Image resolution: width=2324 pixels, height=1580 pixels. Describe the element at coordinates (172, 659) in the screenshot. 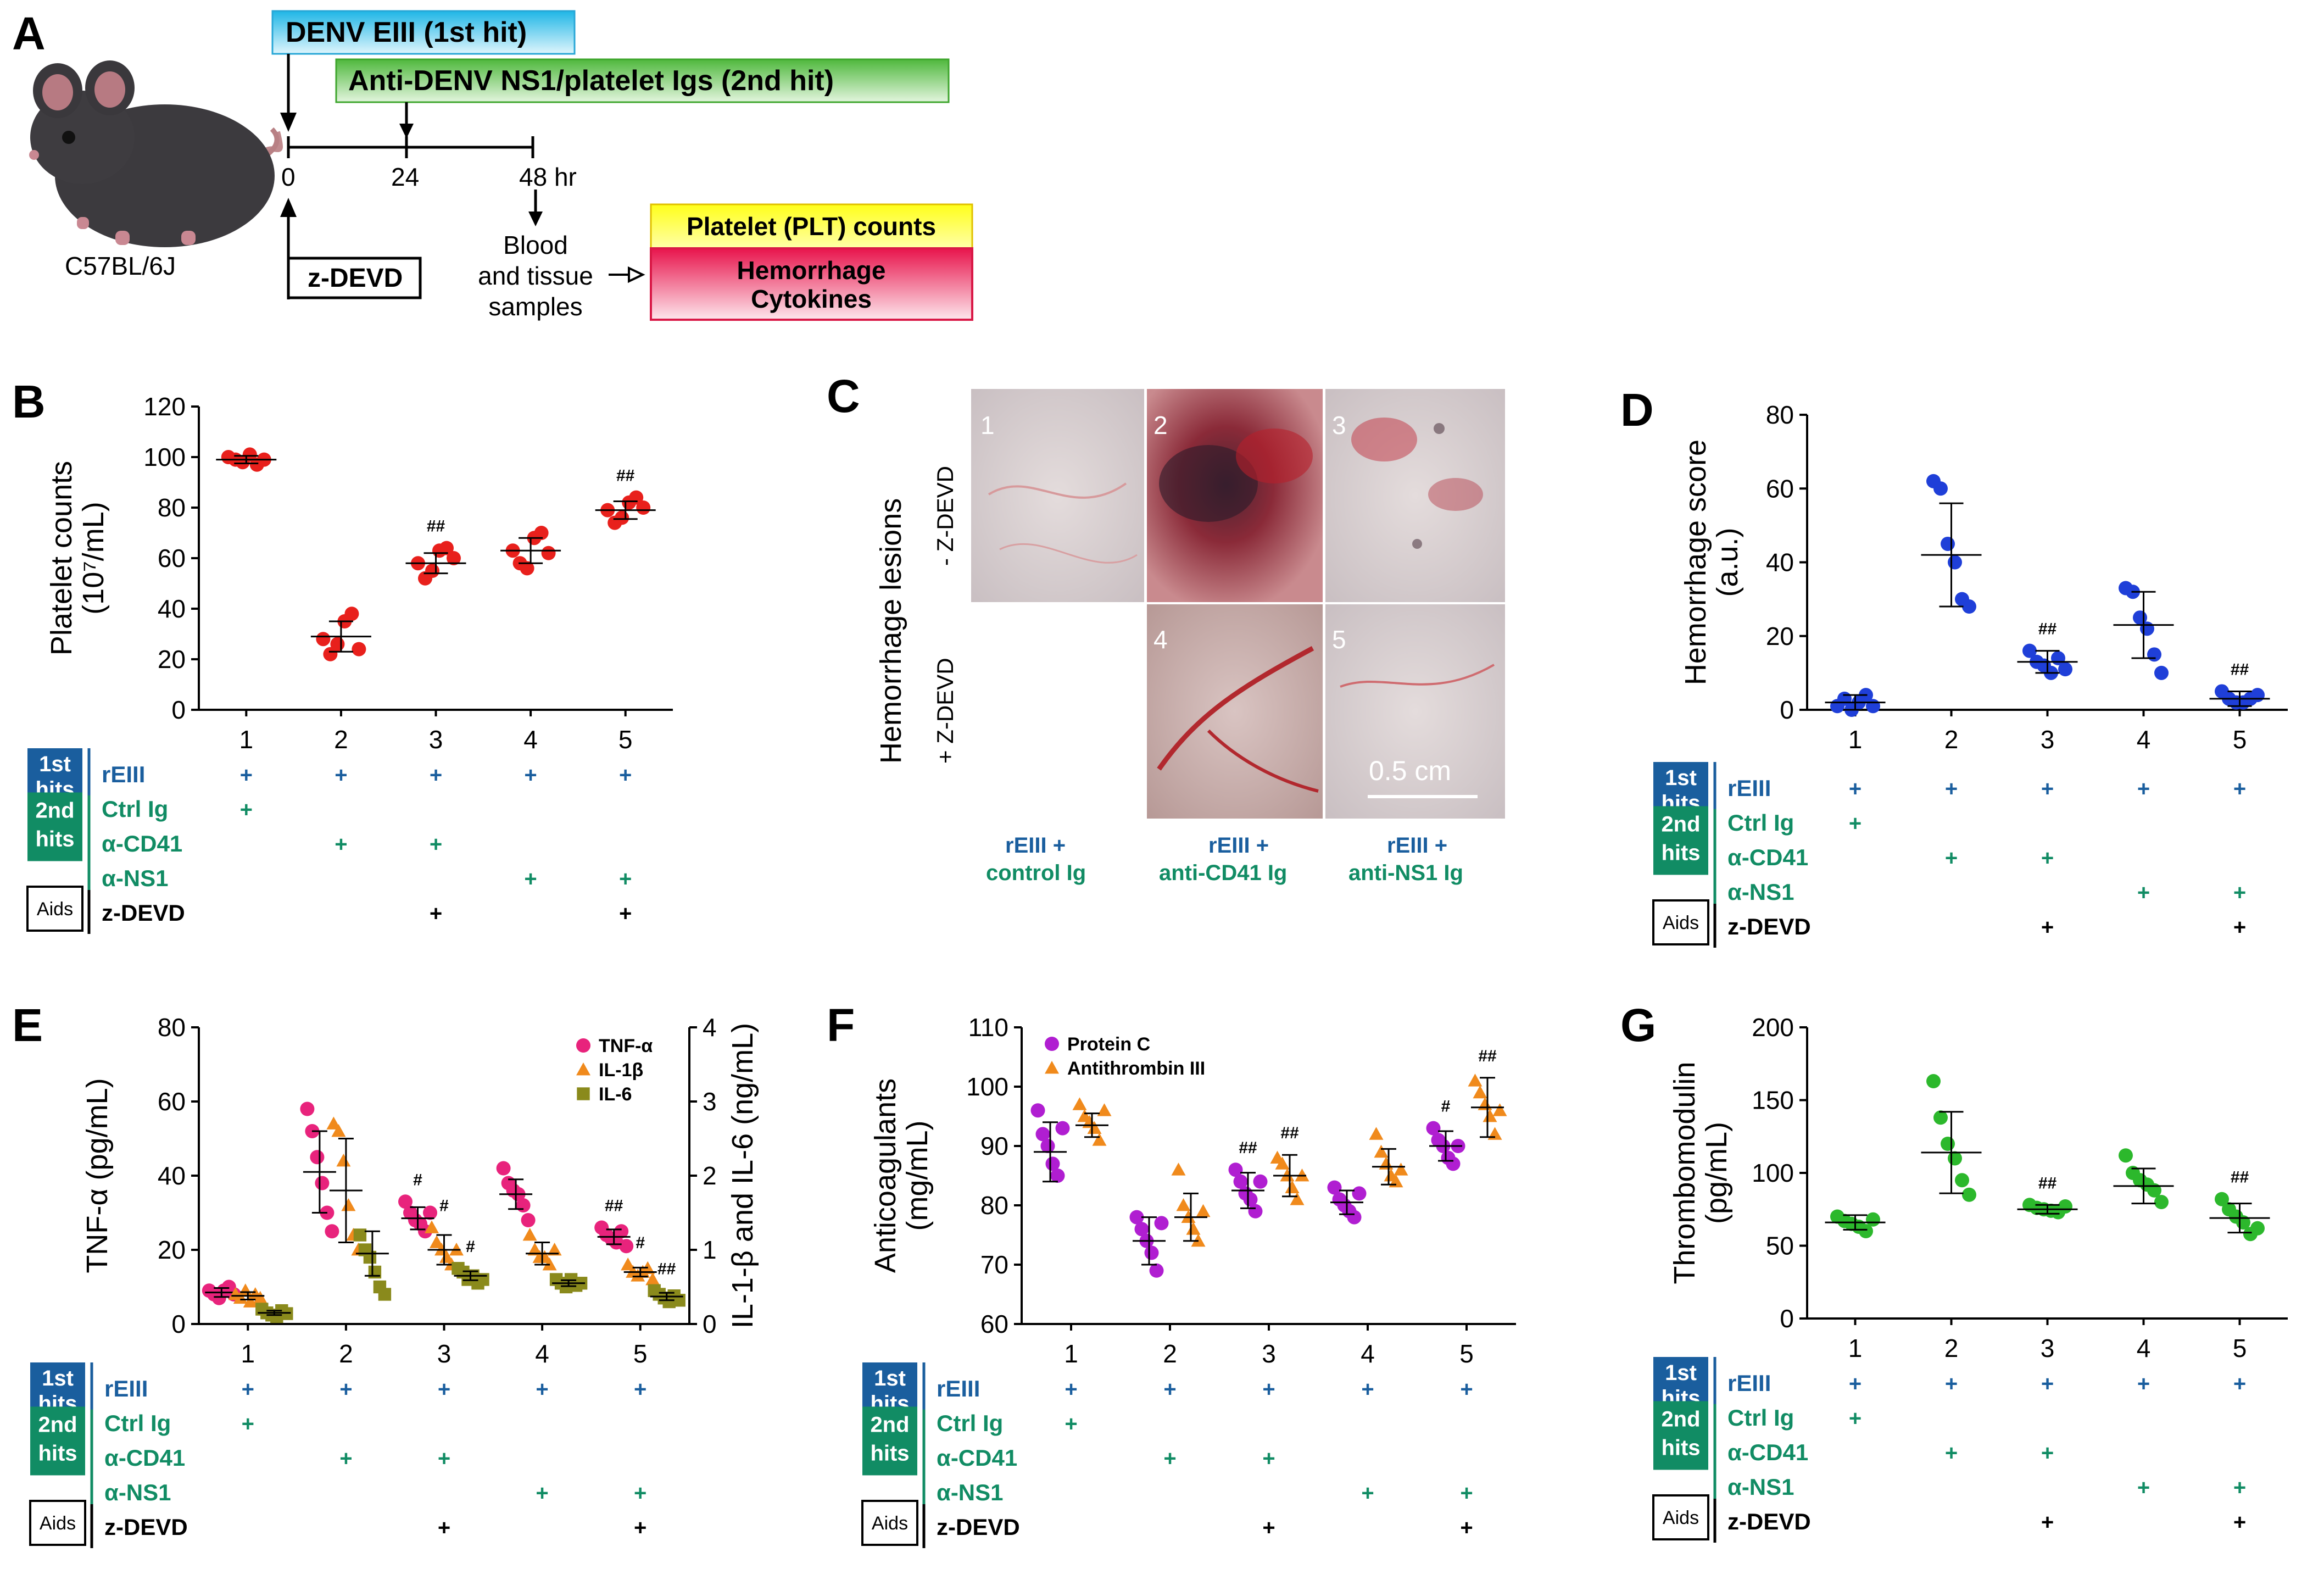

I see `chart-b-ytick-label: 20` at that location.